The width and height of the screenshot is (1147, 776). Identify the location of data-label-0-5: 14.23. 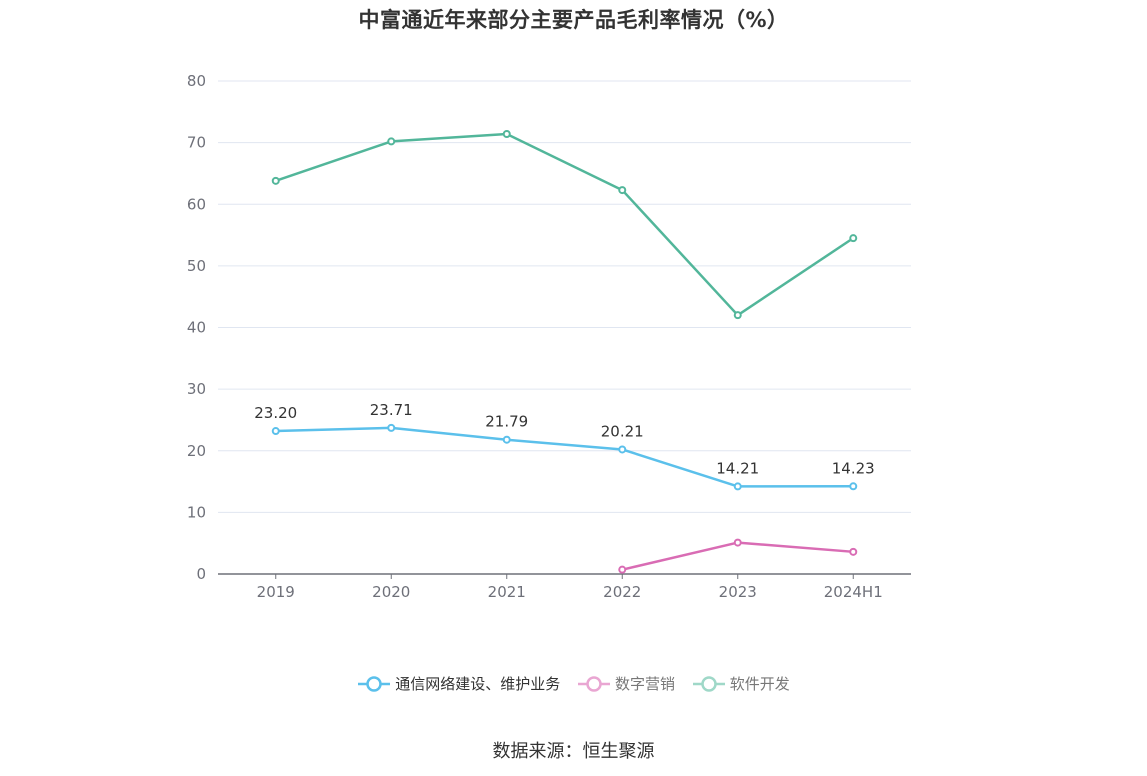
(853, 468).